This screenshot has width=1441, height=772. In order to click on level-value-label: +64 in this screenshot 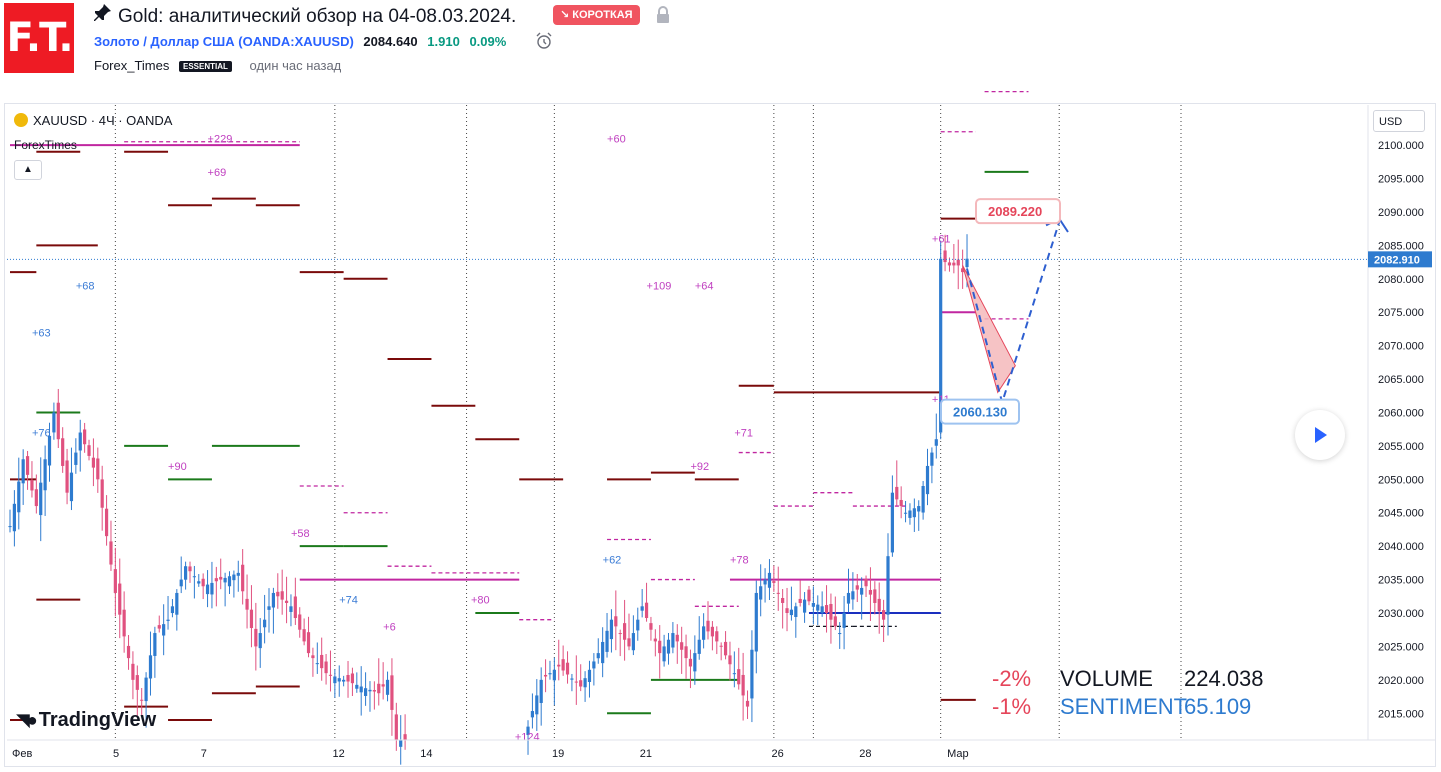, I will do `click(704, 286)`.